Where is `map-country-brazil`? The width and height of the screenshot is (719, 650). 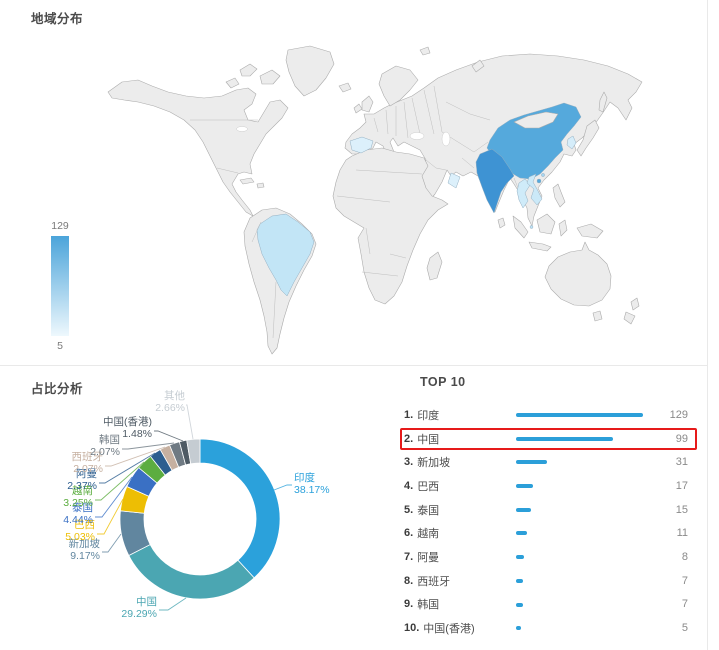 map-country-brazil is located at coordinates (285, 255).